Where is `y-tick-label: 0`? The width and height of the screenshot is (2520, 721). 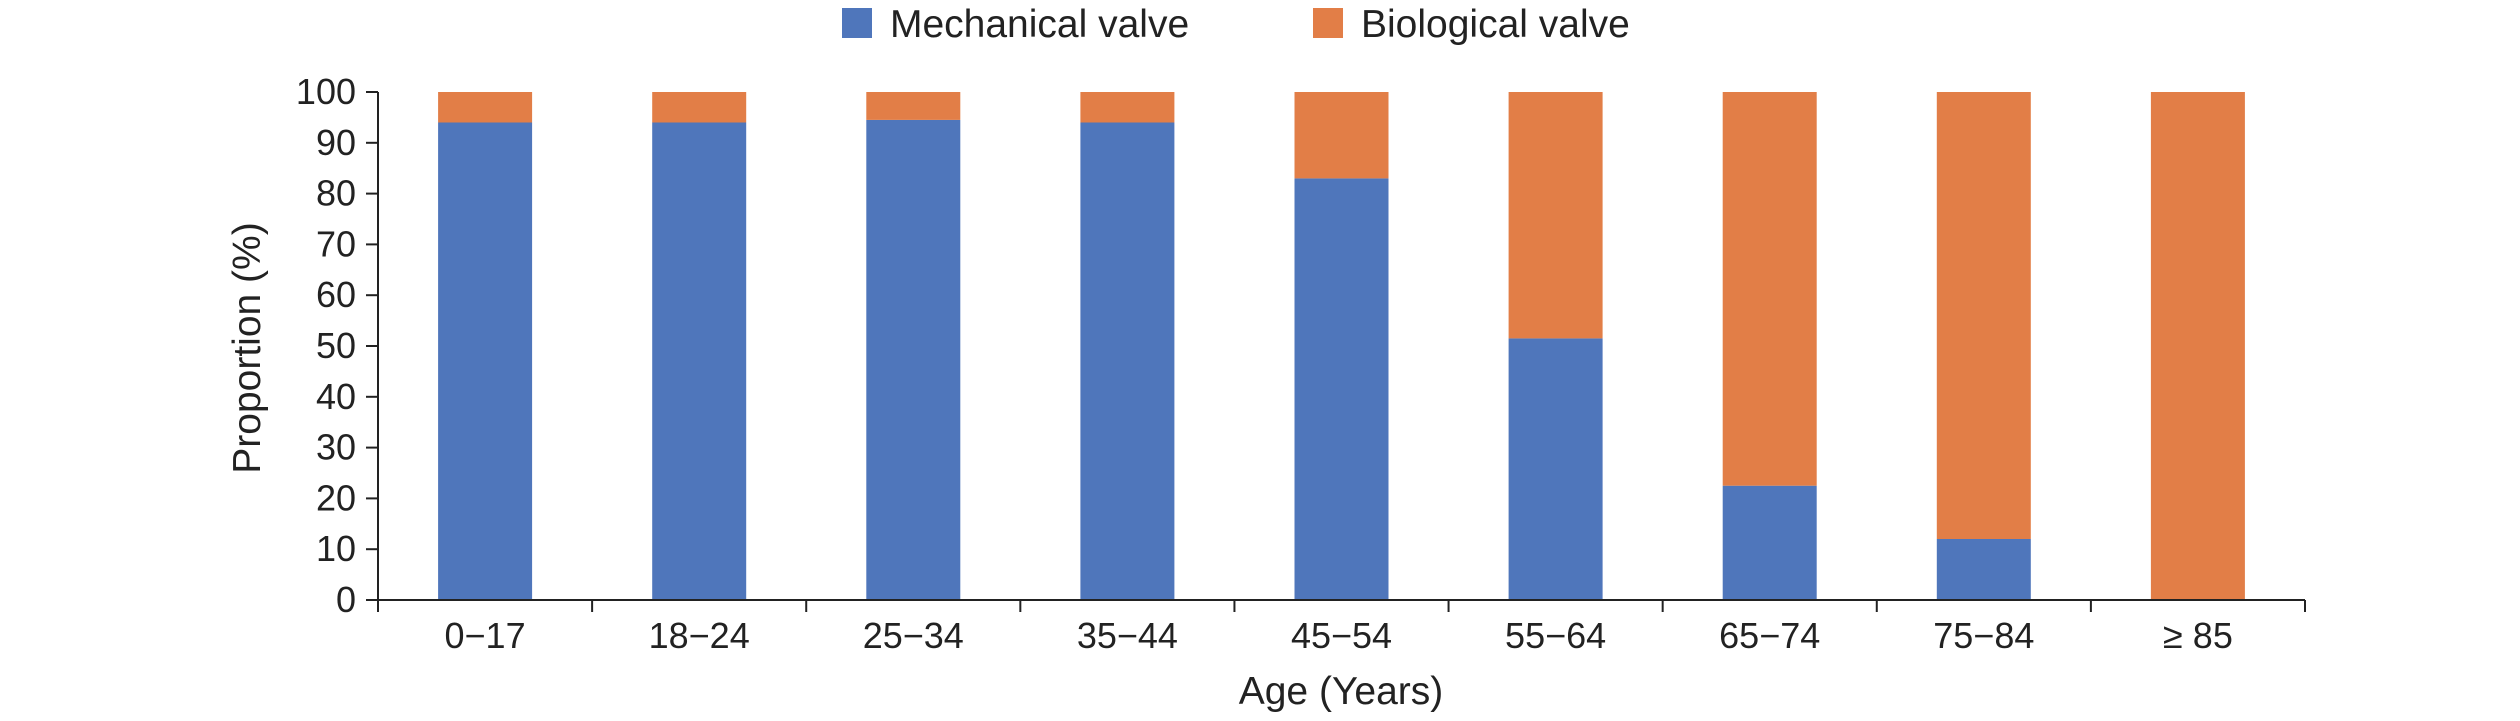
y-tick-label: 0 is located at coordinates (346, 599).